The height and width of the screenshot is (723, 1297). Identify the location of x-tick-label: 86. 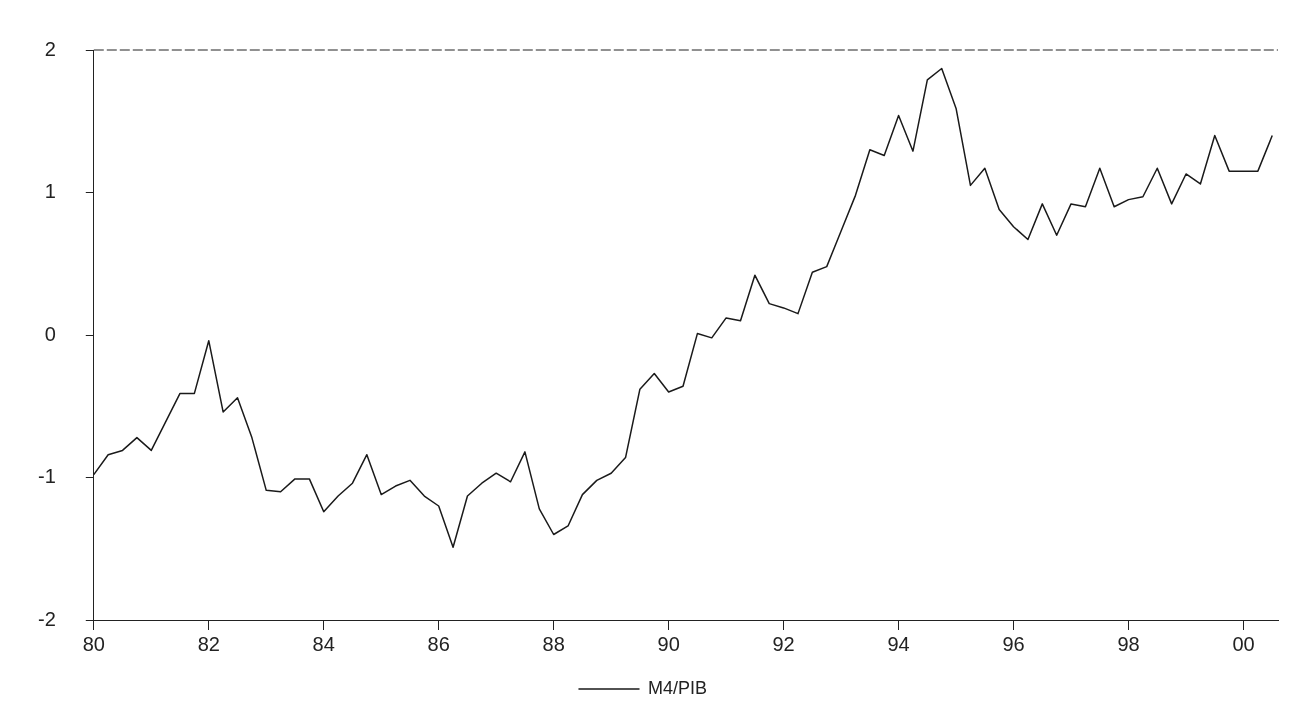
(438, 643).